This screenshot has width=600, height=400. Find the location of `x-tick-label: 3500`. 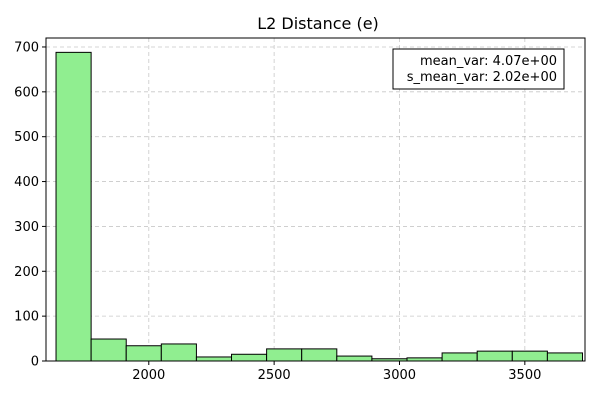

x-tick-label: 3500 is located at coordinates (524, 375).